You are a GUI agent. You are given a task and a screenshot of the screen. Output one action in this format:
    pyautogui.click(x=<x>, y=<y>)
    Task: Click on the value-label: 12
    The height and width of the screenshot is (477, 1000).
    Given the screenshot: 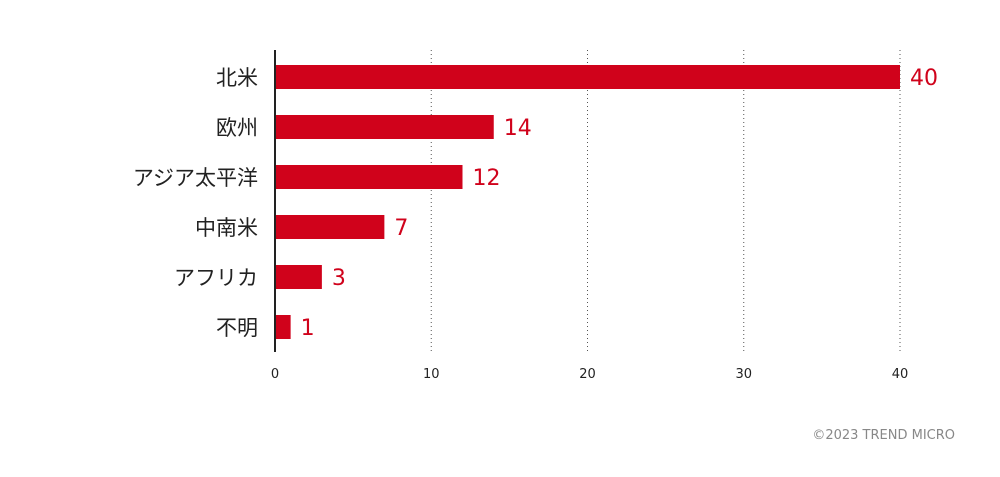 What is the action you would take?
    pyautogui.click(x=487, y=178)
    